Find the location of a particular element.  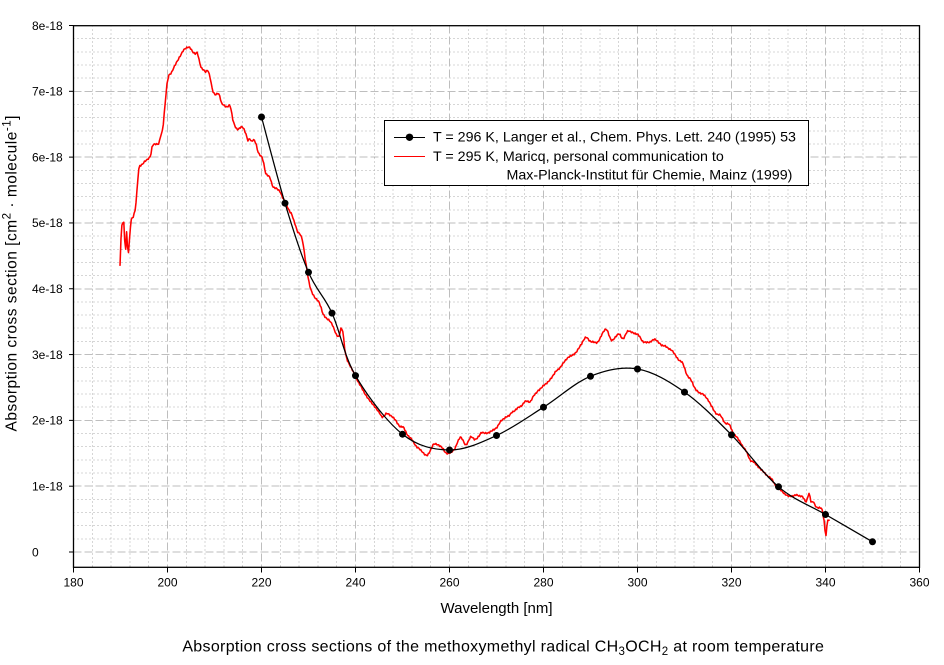

svg-text: 240 is located at coordinates (355, 583).